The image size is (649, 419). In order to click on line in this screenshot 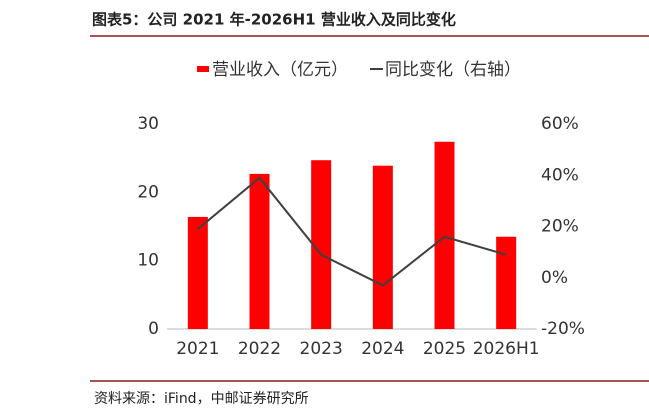, I will do `click(352, 231)`.